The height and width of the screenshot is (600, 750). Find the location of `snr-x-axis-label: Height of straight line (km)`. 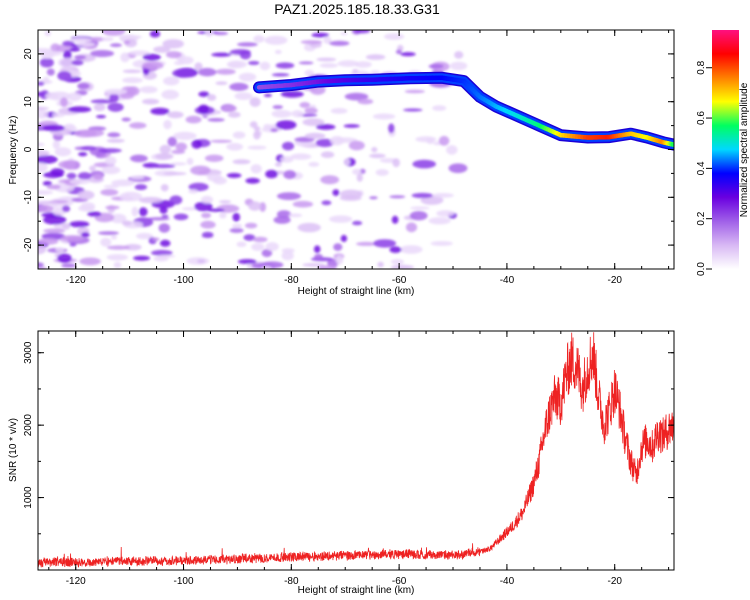

snr-x-axis-label: Height of straight line (km) is located at coordinates (356, 590).